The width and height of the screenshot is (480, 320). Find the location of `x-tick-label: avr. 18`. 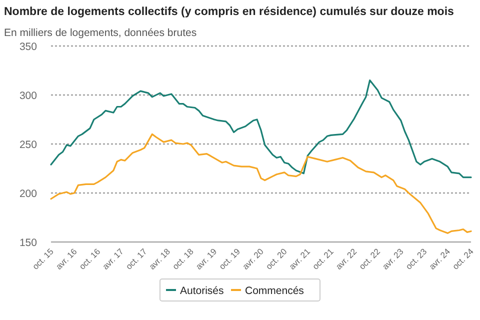

x-tick-label: avr. 18 is located at coordinates (159, 259).